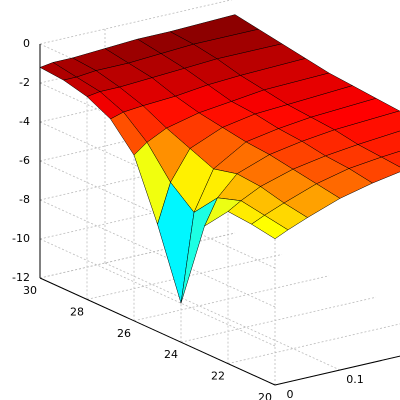 The width and height of the screenshot is (400, 400). What do you see at coordinates (265, 395) in the screenshot?
I see `y-tick-label: 20` at bounding box center [265, 395].